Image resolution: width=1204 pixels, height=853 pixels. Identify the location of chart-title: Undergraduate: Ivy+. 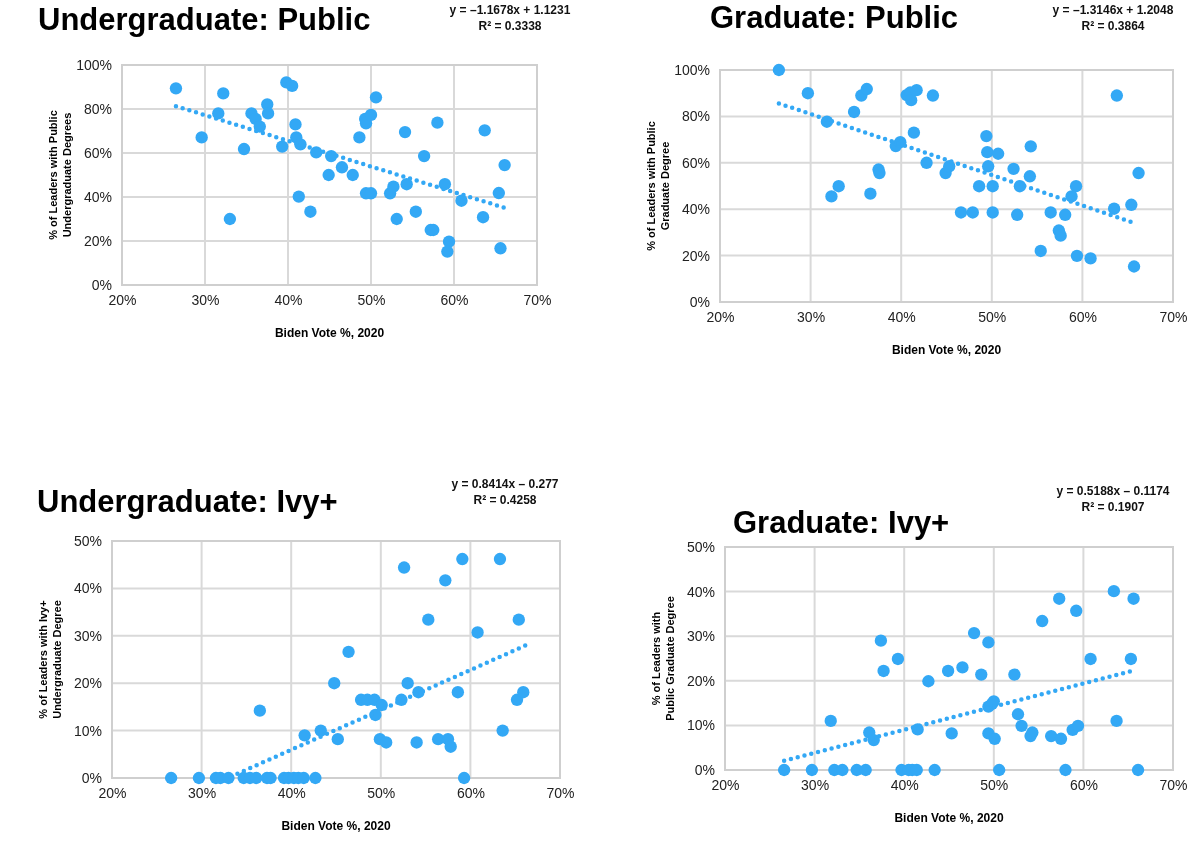
(187, 501).